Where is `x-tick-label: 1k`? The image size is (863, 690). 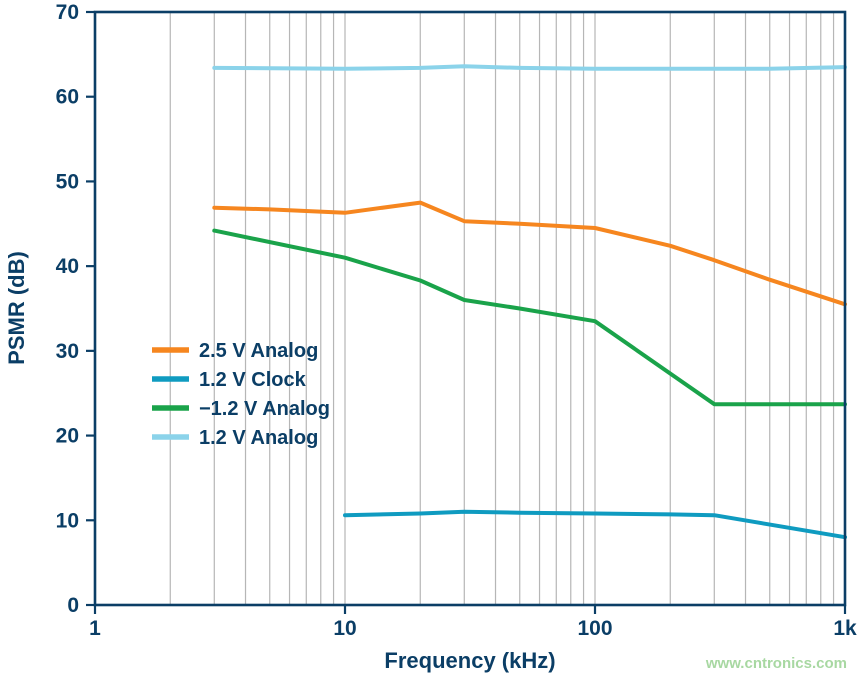
x-tick-label: 1k is located at coordinates (845, 628).